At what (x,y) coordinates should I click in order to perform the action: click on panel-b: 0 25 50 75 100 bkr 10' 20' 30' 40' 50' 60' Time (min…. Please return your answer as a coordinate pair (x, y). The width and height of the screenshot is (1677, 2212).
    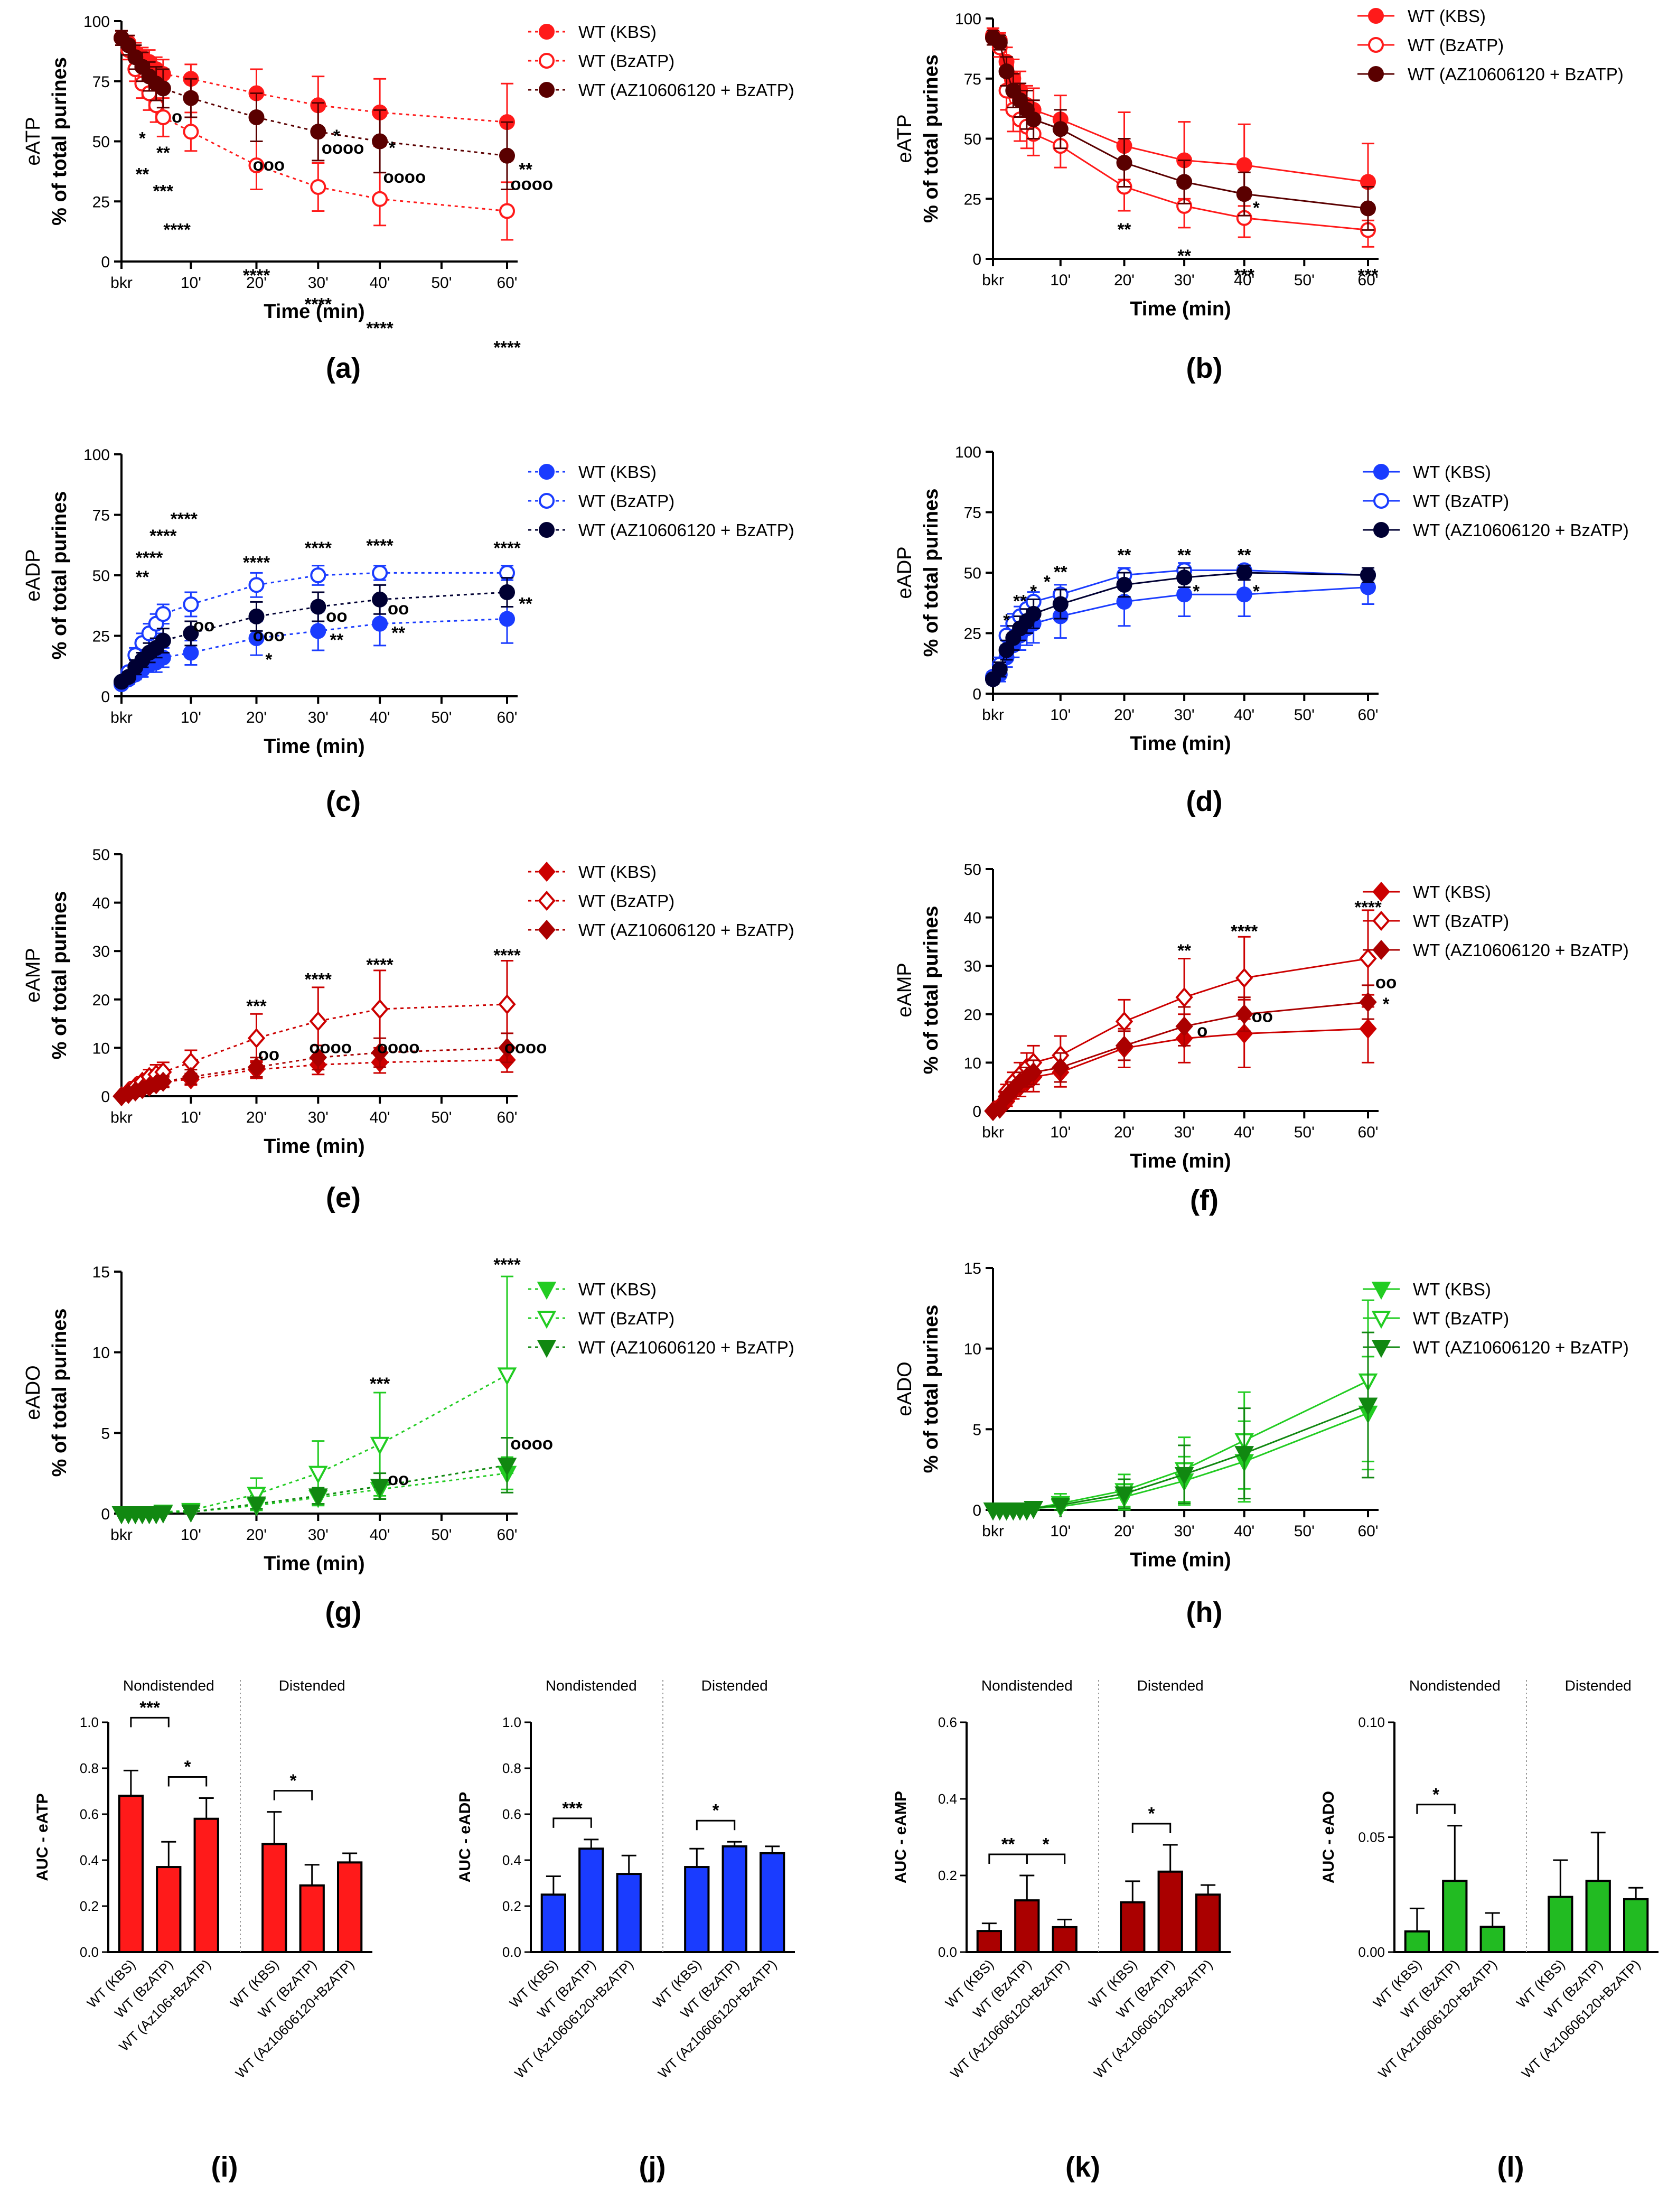
    Looking at the image, I should click on (1259, 195).